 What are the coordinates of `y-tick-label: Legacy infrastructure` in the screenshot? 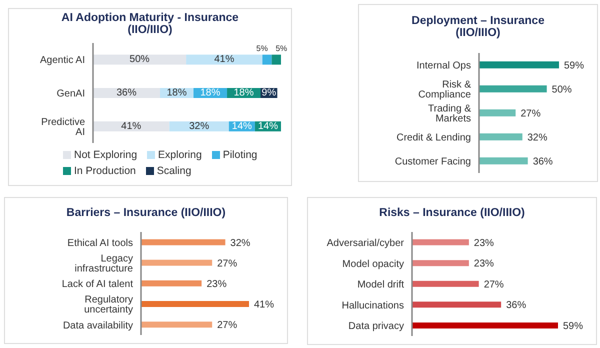 It's located at (104, 263).